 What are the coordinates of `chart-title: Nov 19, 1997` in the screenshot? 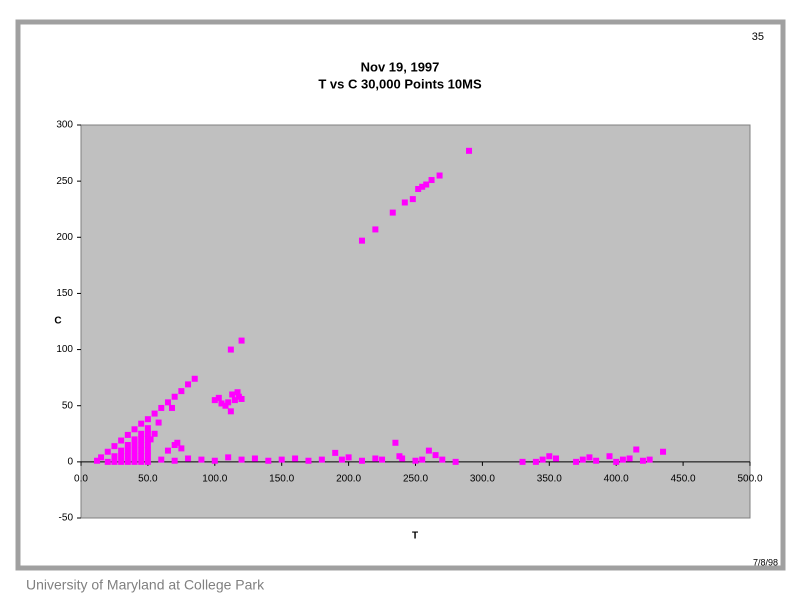 It's located at (400, 66).